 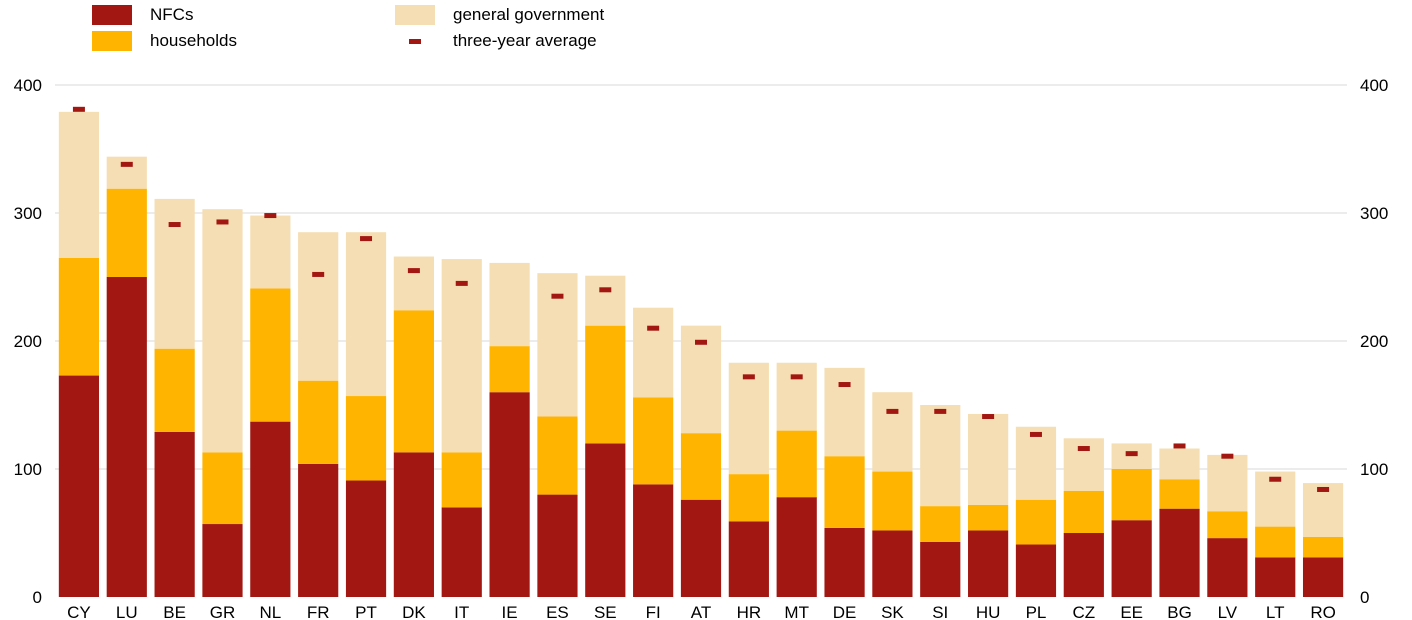 I want to click on x-tick-label: SK, so click(x=892, y=611).